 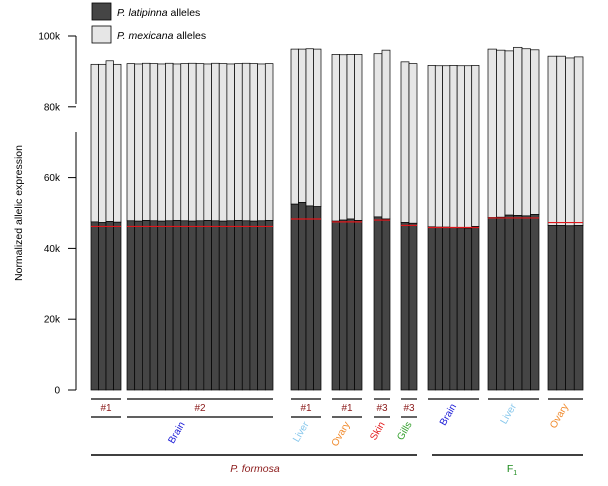 What do you see at coordinates (52, 249) in the screenshot?
I see `y-tick-label: 40k` at bounding box center [52, 249].